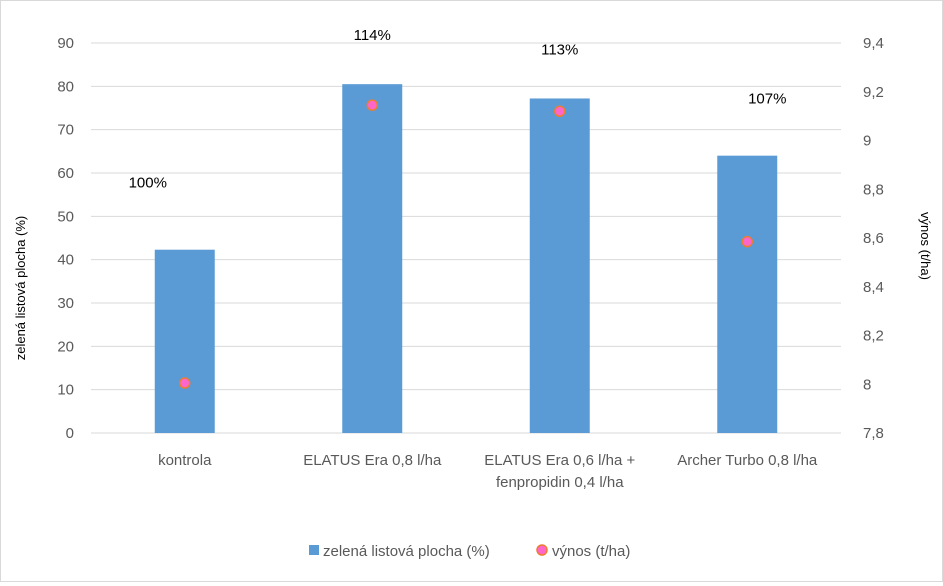 The image size is (943, 586). What do you see at coordinates (873, 433) in the screenshot?
I see `right-tick-label: 7,8` at bounding box center [873, 433].